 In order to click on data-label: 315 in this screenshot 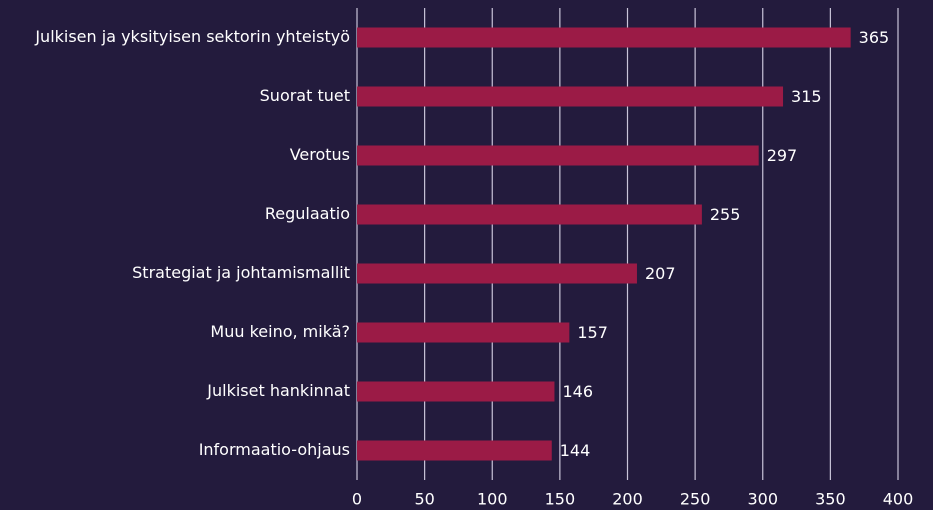, I will do `click(806, 96)`.